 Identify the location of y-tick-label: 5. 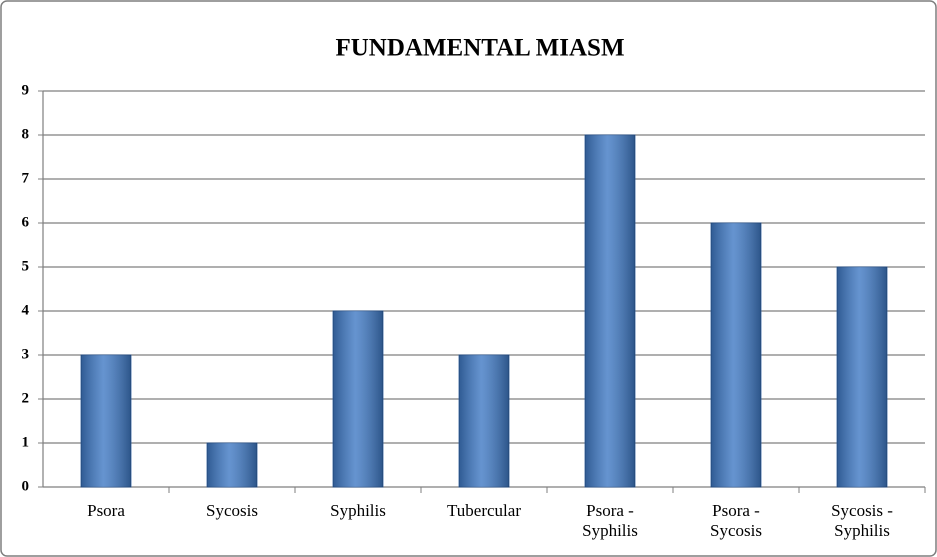
(26, 266).